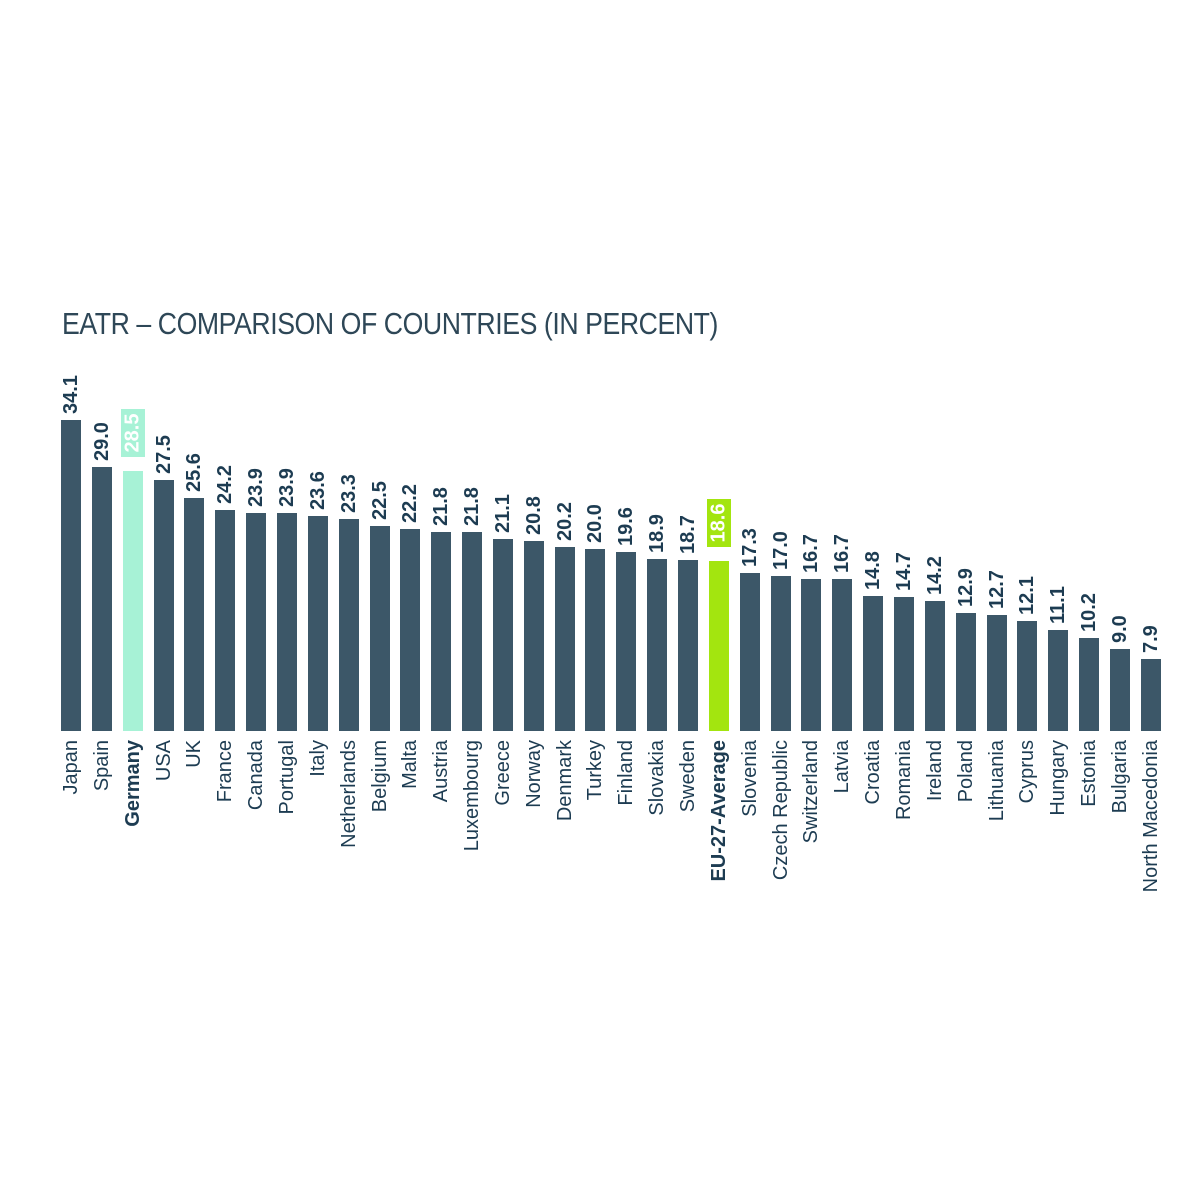 This screenshot has width=1200, height=1200. What do you see at coordinates (533, 516) in the screenshot?
I see `bar-value-label: 20.8` at bounding box center [533, 516].